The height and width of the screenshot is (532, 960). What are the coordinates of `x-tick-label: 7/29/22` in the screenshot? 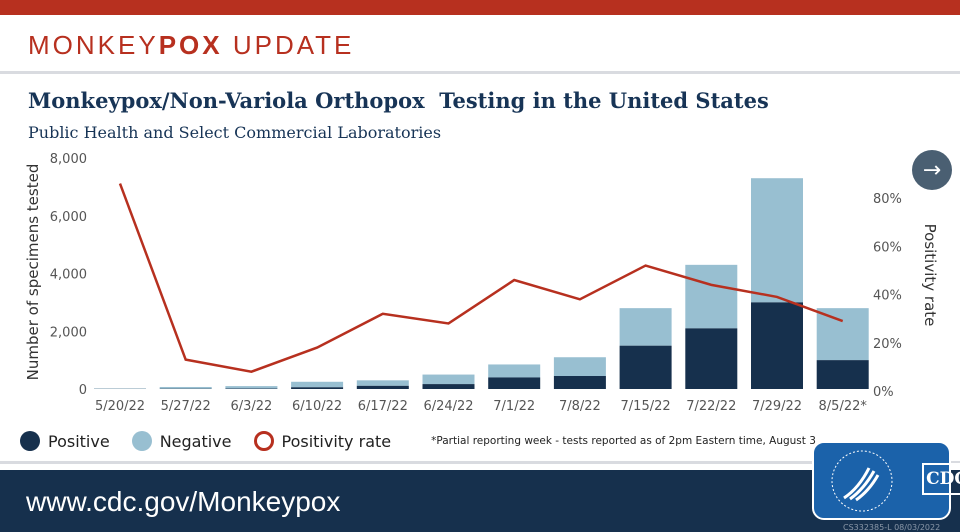 It's located at (777, 406).